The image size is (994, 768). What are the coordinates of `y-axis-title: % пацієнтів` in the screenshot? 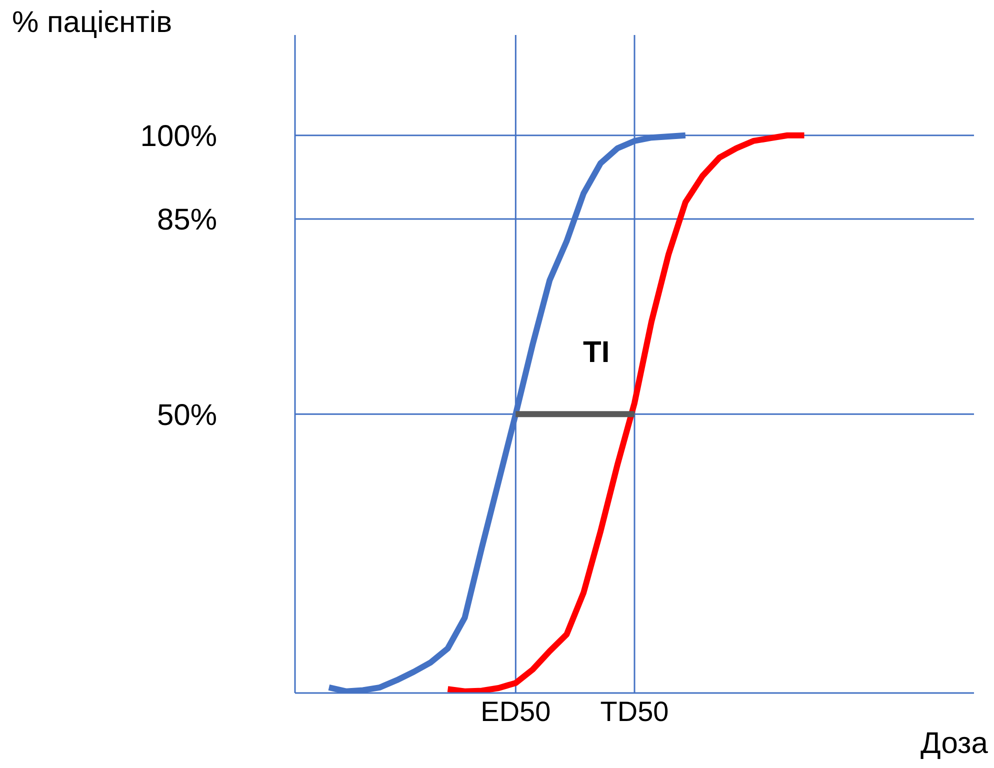 It's located at (92, 23).